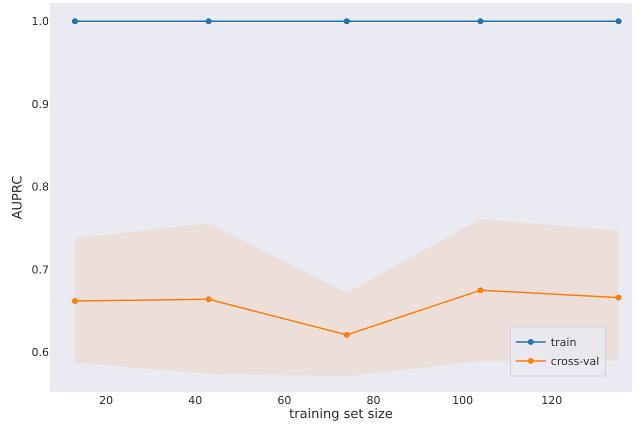 The image size is (640, 432). What do you see at coordinates (40, 353) in the screenshot?
I see `y-tick-label: 0.6` at bounding box center [40, 353].